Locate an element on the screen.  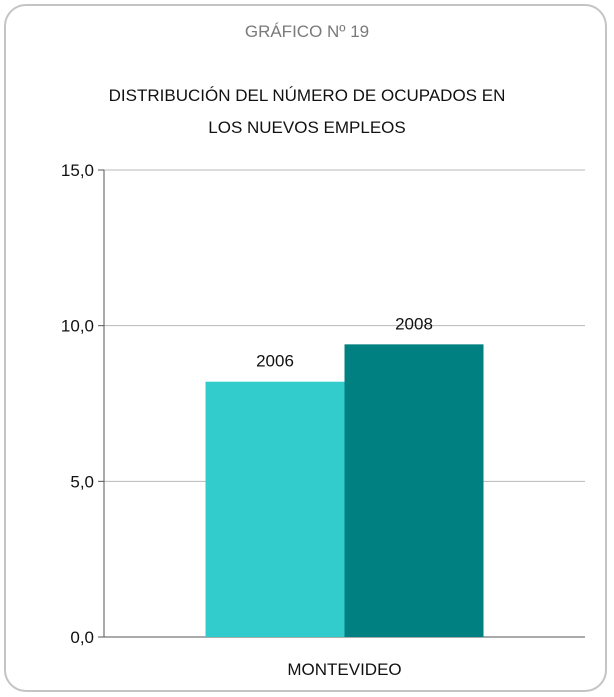
data-label-2008: 2008 is located at coordinates (414, 323).